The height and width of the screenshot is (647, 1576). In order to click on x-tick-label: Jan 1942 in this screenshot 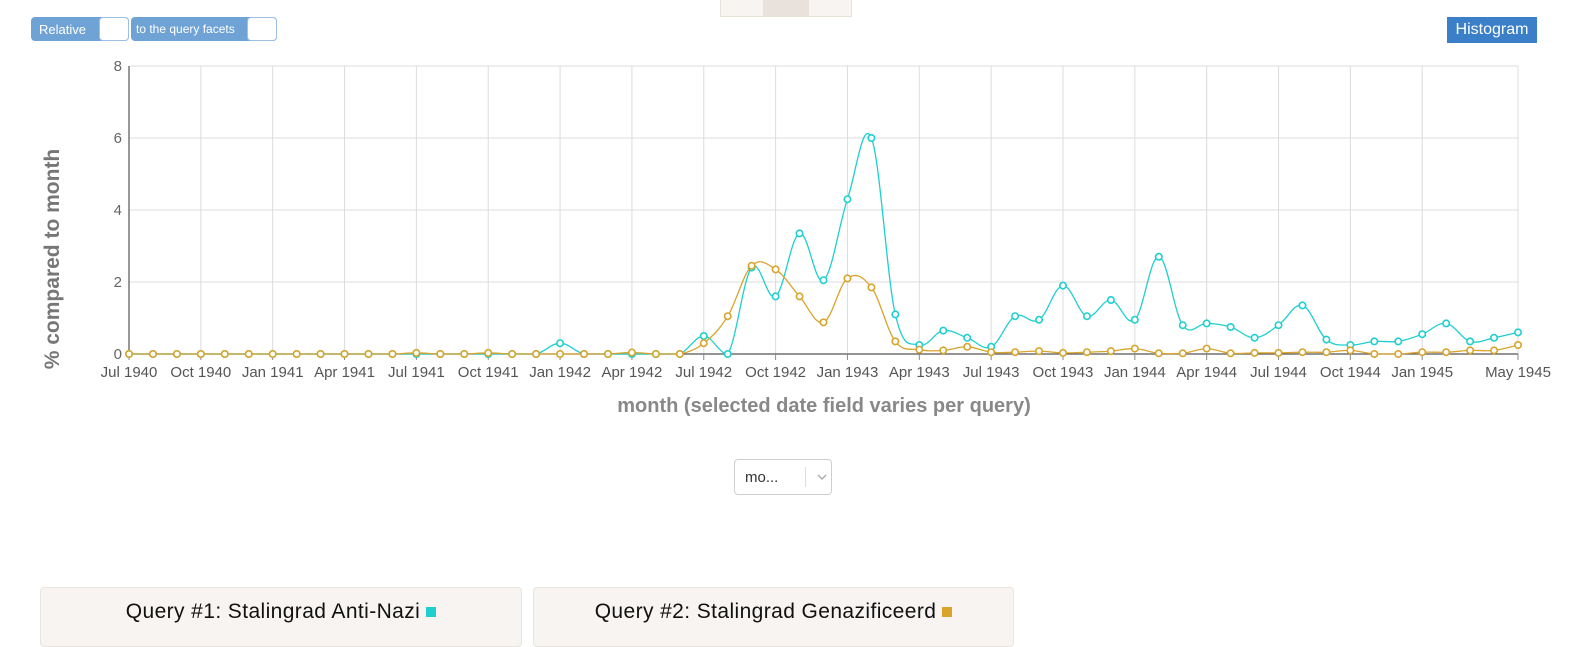, I will do `click(560, 372)`.